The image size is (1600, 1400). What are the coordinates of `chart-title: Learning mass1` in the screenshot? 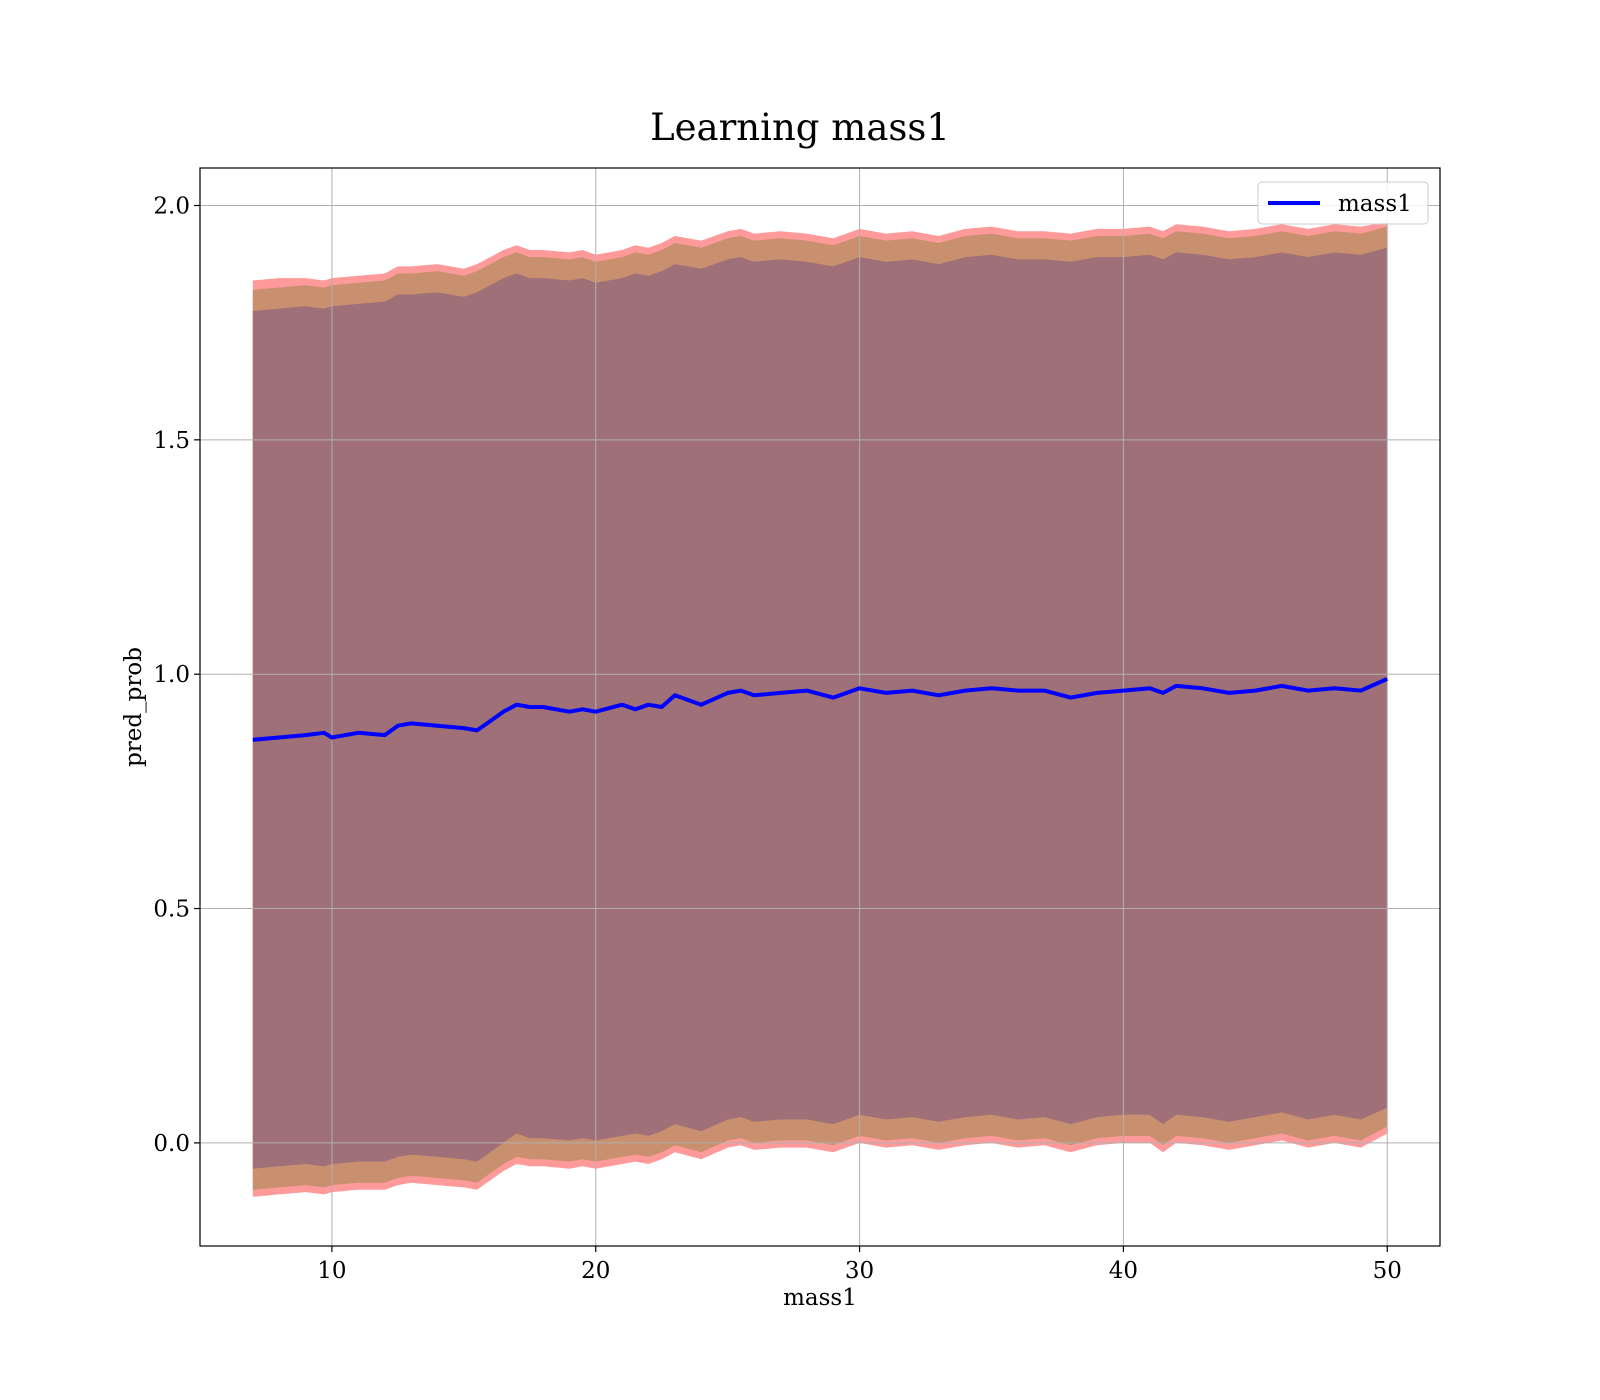 It's located at (800, 127).